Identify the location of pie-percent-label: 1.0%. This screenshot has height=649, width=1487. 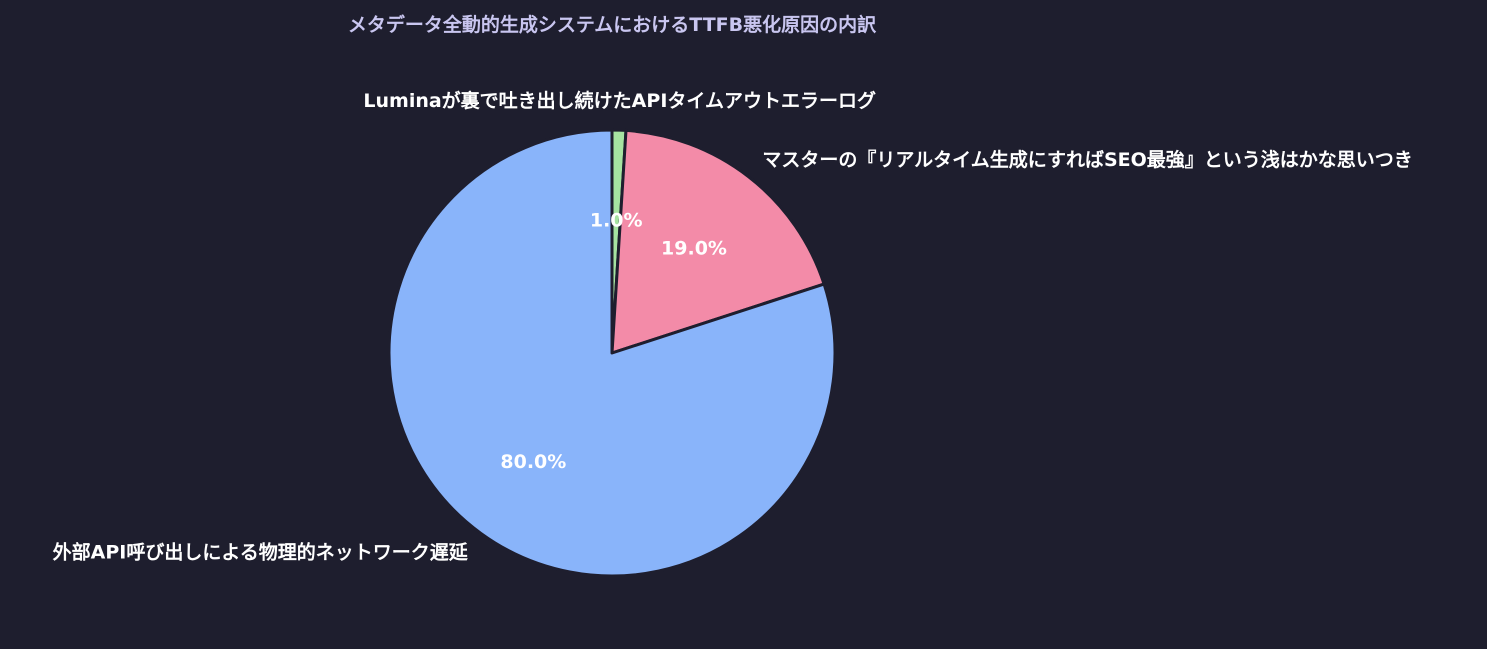
(616, 220).